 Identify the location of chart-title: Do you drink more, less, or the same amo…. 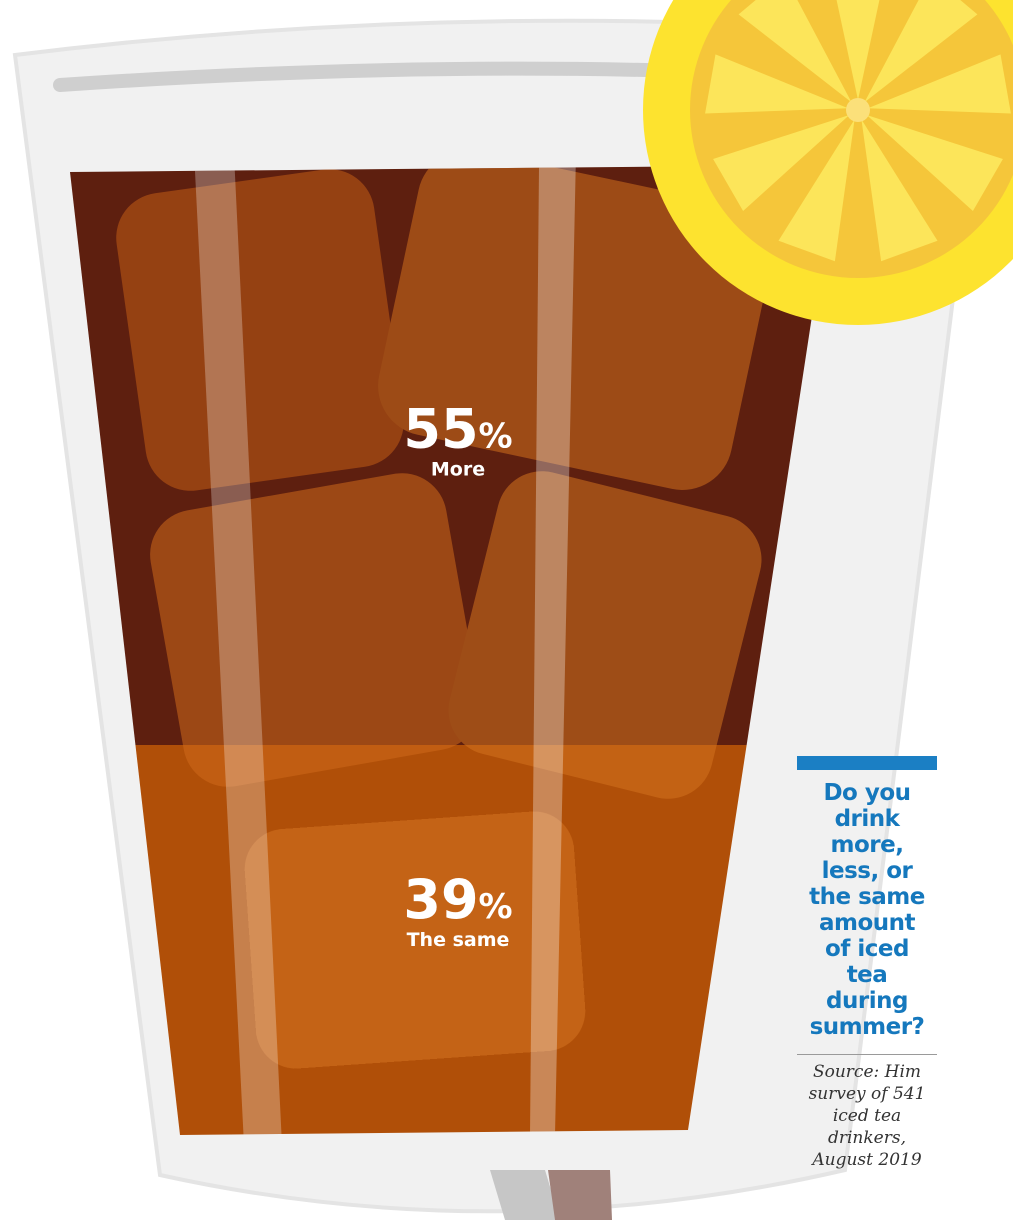
(867, 910).